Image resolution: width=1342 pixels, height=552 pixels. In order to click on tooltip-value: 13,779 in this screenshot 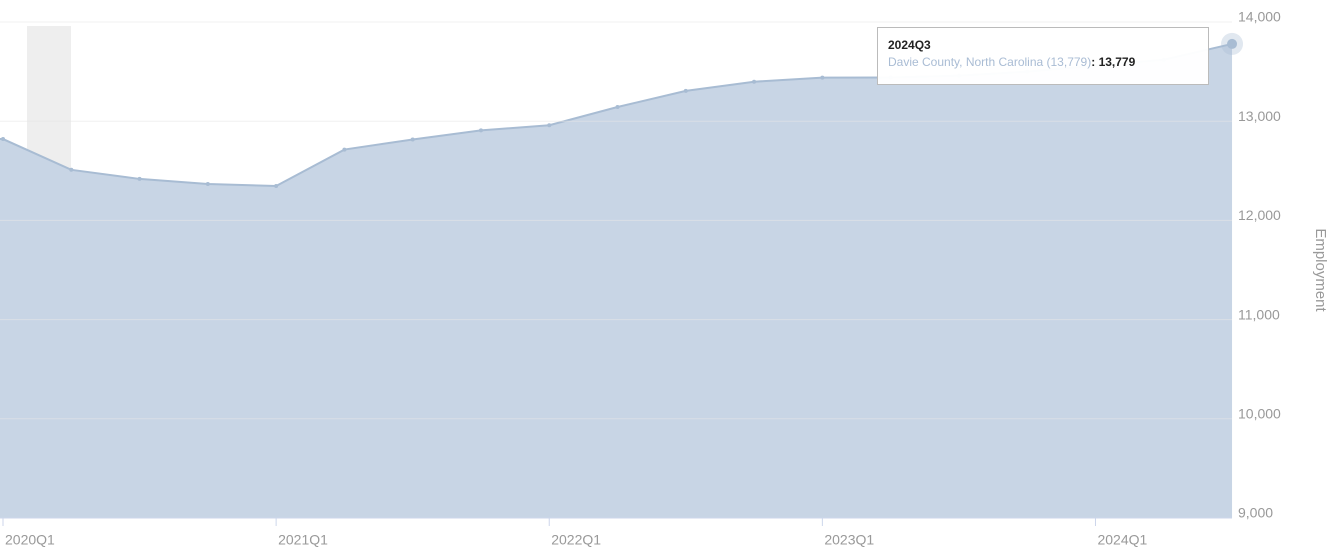, I will do `click(1117, 62)`.